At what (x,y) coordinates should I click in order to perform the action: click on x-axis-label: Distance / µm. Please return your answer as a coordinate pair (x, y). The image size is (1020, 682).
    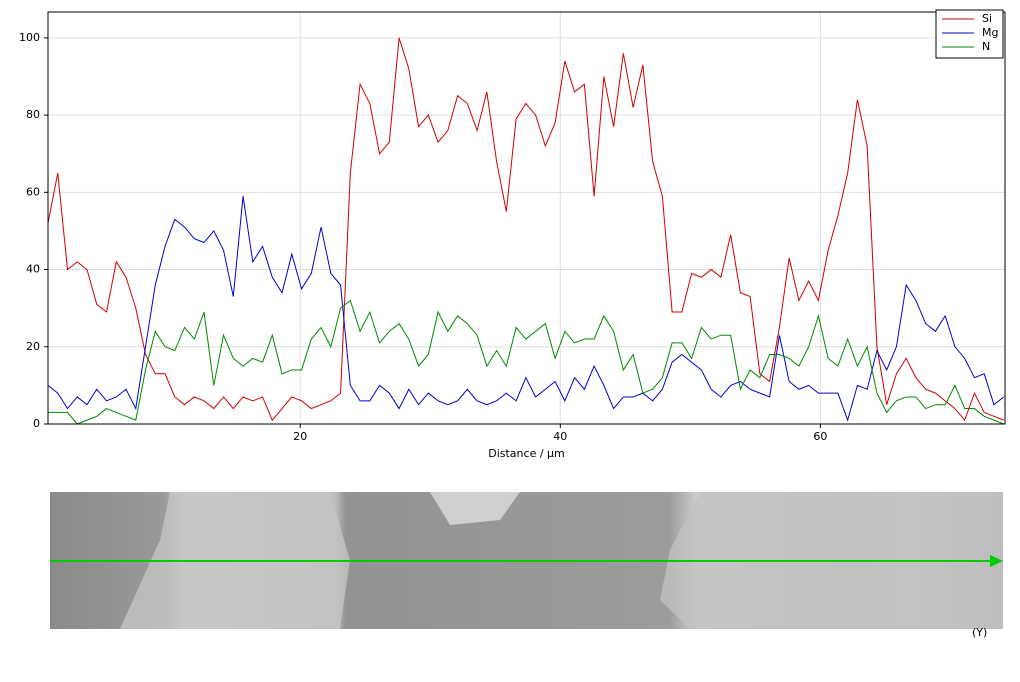
    Looking at the image, I should click on (526, 453).